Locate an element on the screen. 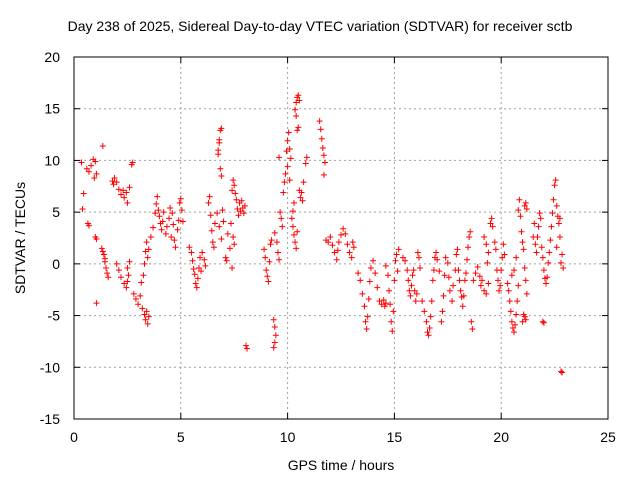 This screenshot has height=480, width=640. y-tick-label: 5 is located at coordinates (56, 212).